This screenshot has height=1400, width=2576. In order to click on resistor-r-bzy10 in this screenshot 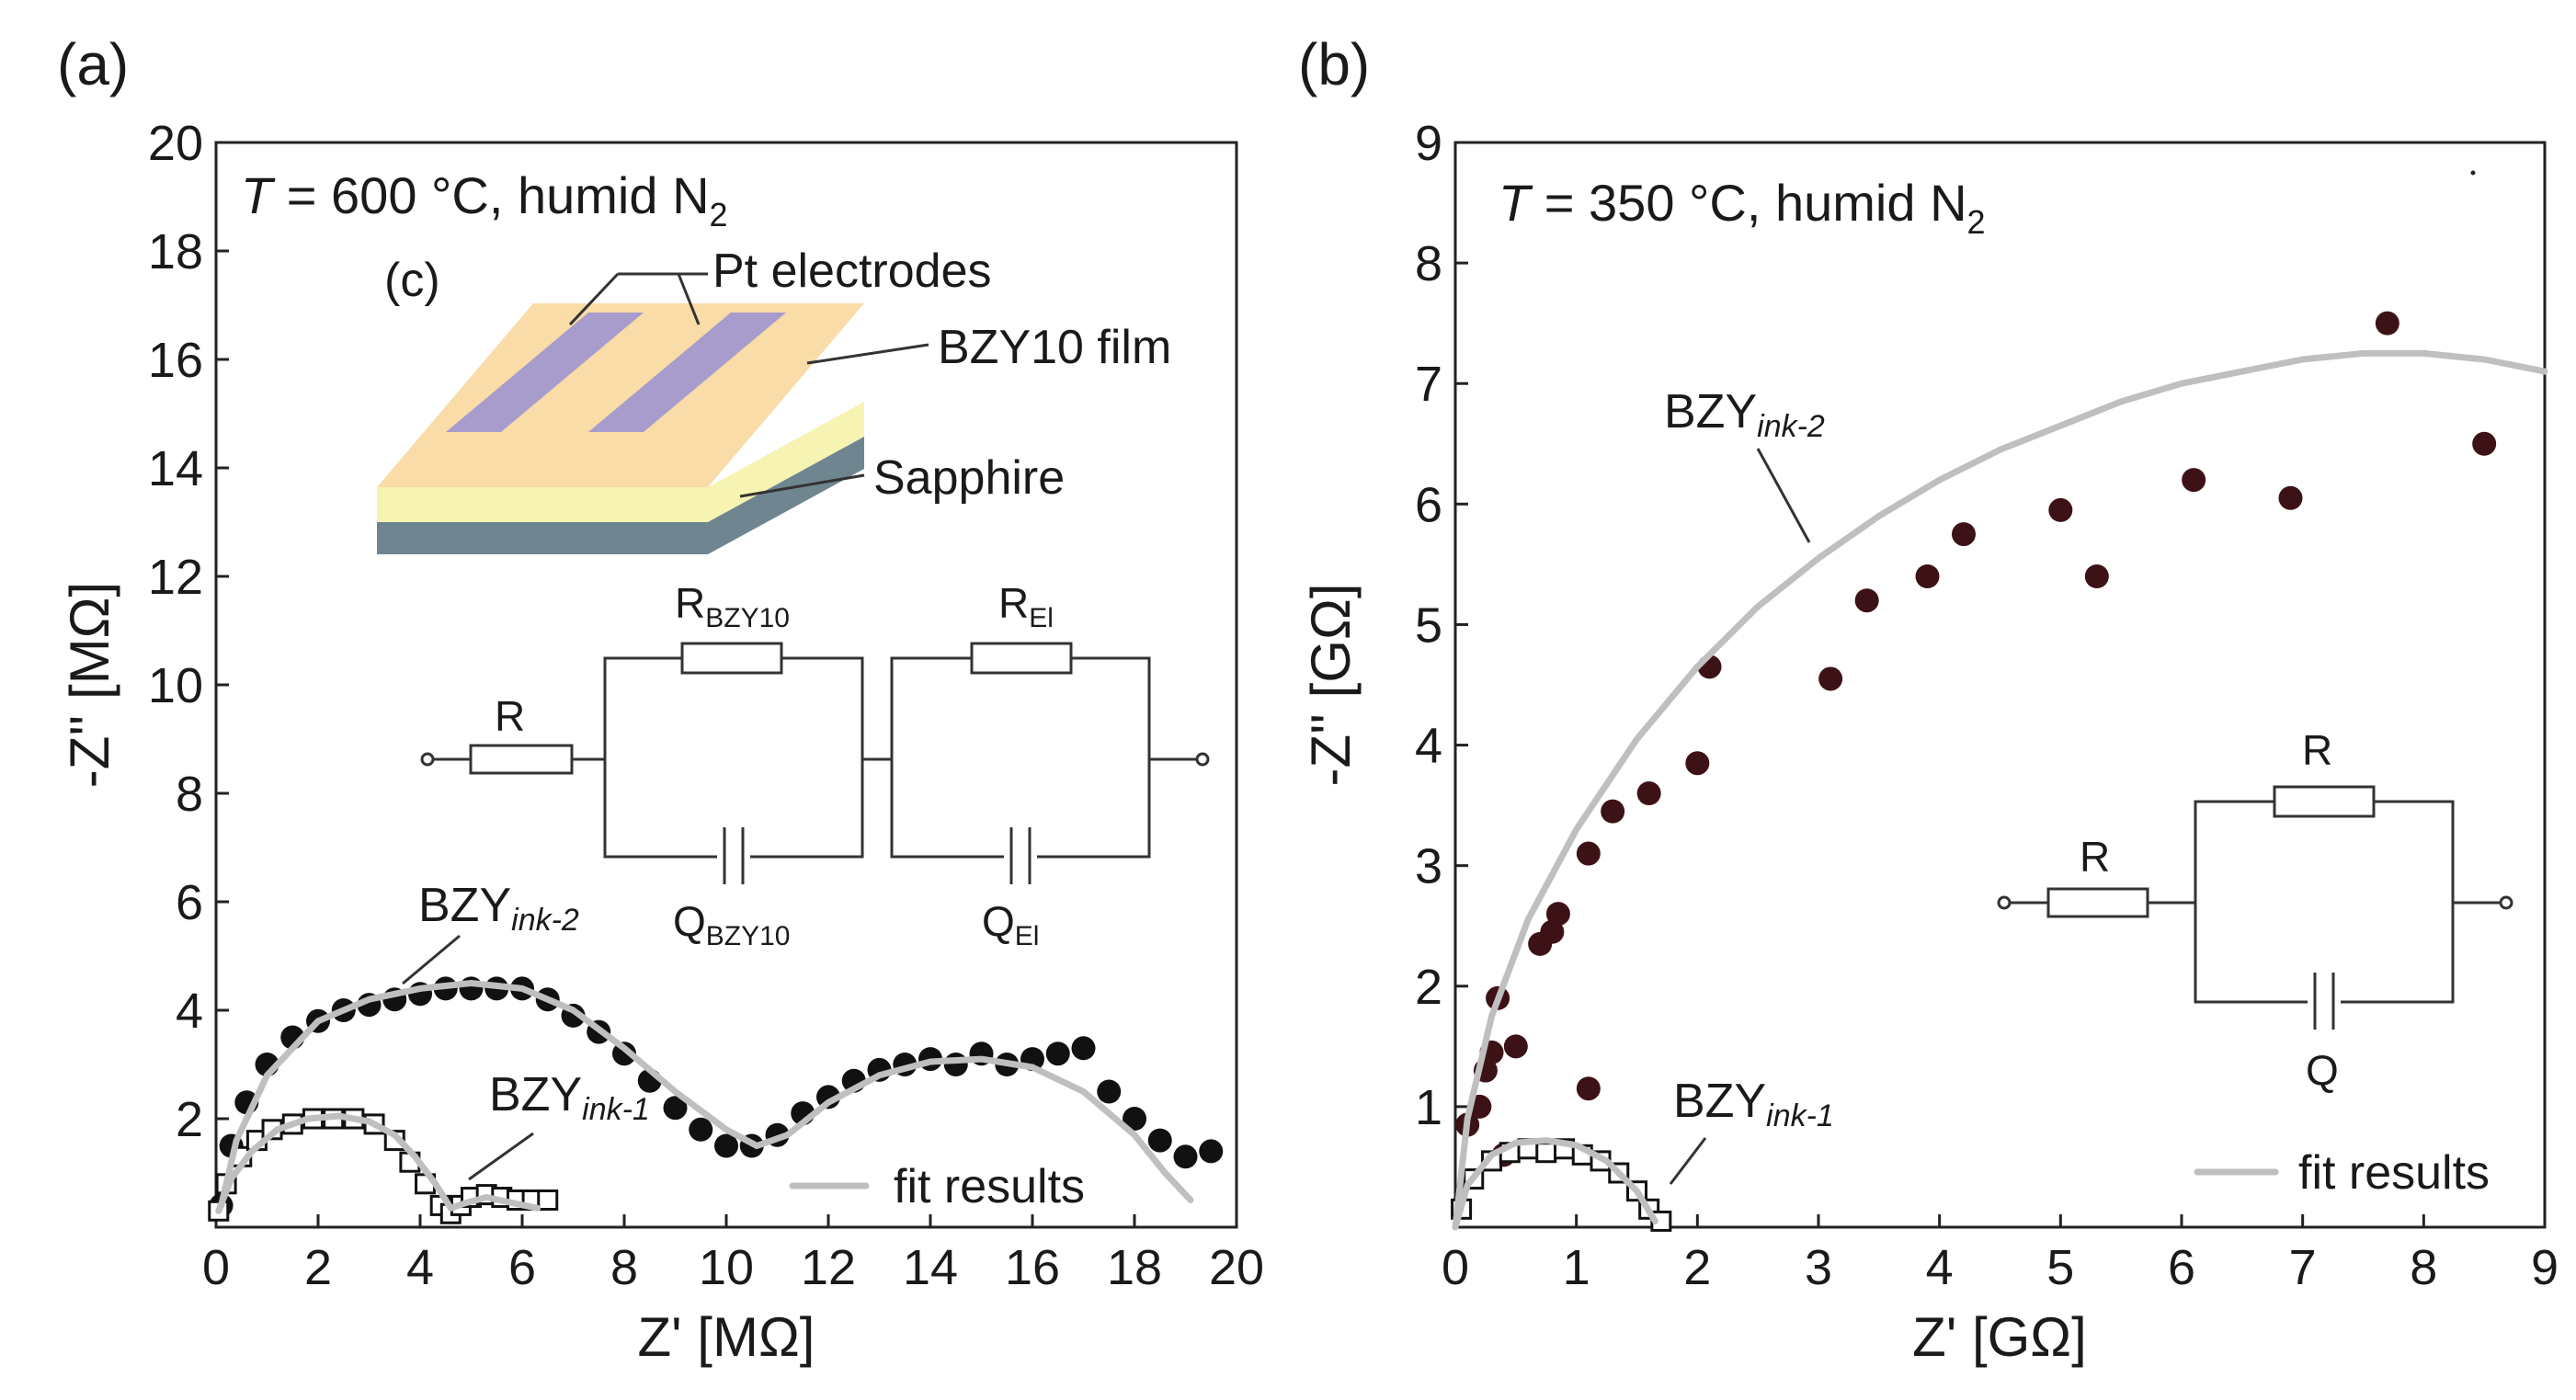, I will do `click(731, 658)`.